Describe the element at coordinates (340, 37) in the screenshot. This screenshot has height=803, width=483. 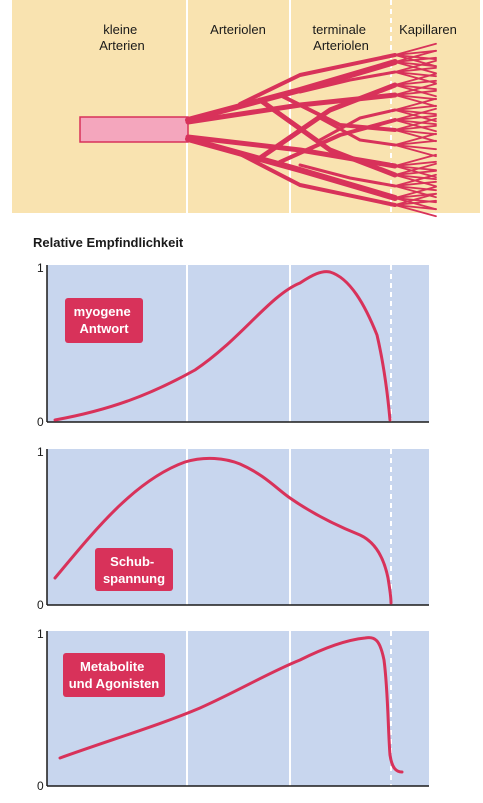
I see `zone-label-terminale-arteriolen: terminale Arteriolen` at that location.